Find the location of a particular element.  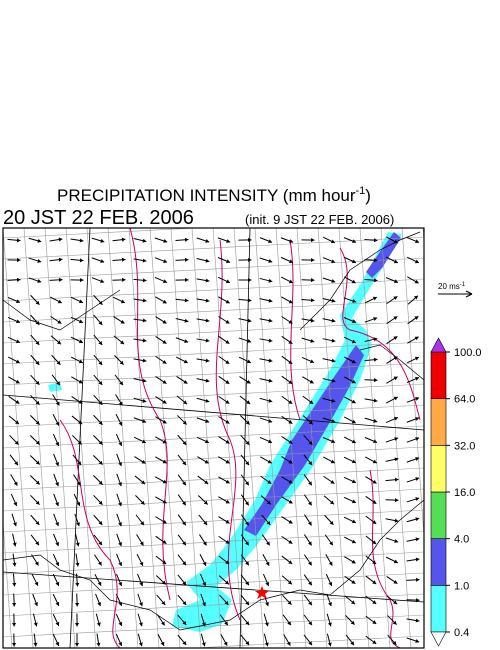

init-time: (init. 9 JST 22 FEB. 2006) is located at coordinates (319, 219).